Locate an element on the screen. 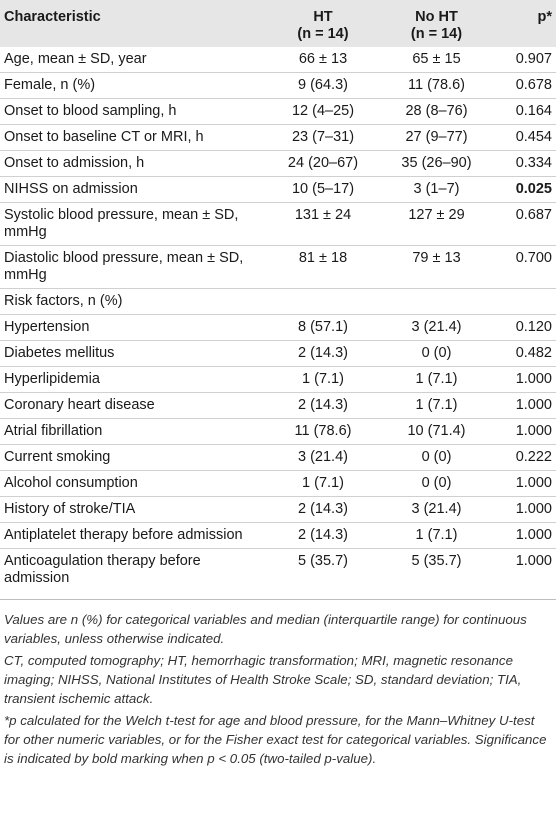 The width and height of the screenshot is (556, 816). row-noht-value: 27 (9–77) is located at coordinates (436, 137).